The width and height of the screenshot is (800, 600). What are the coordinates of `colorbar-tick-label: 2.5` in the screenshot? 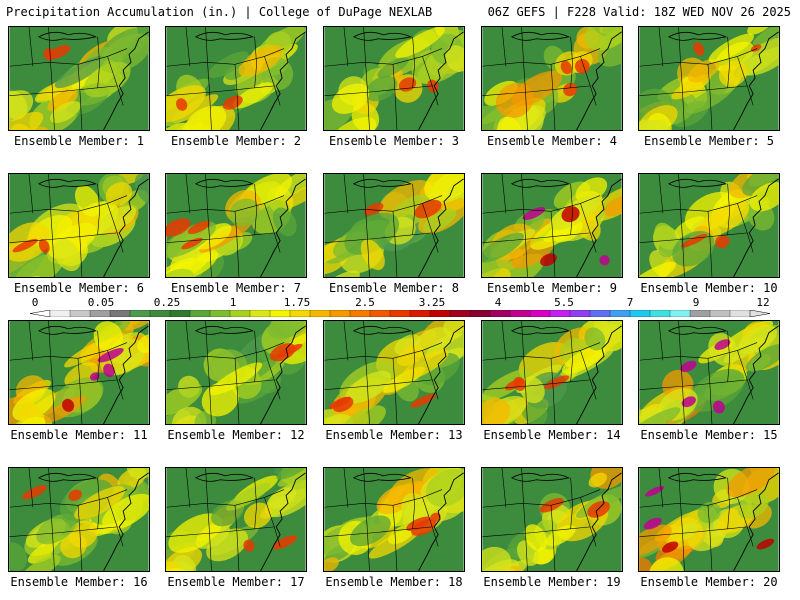 It's located at (365, 302).